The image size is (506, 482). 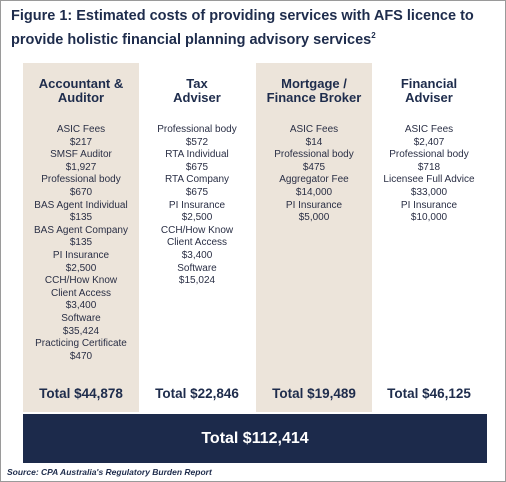 I want to click on column-header: Tax Adviser, so click(x=197, y=91).